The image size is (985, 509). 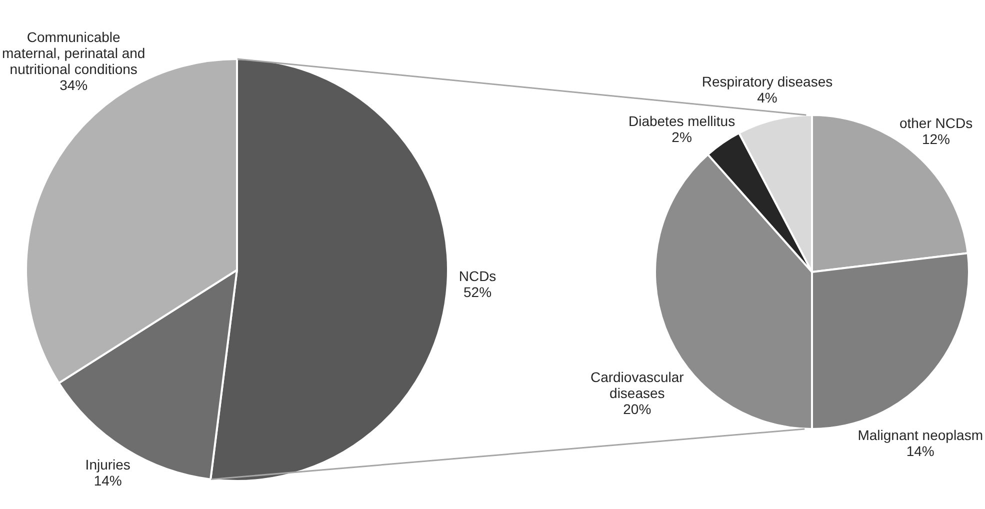 What do you see at coordinates (107, 464) in the screenshot?
I see `slice-label: Injuries` at bounding box center [107, 464].